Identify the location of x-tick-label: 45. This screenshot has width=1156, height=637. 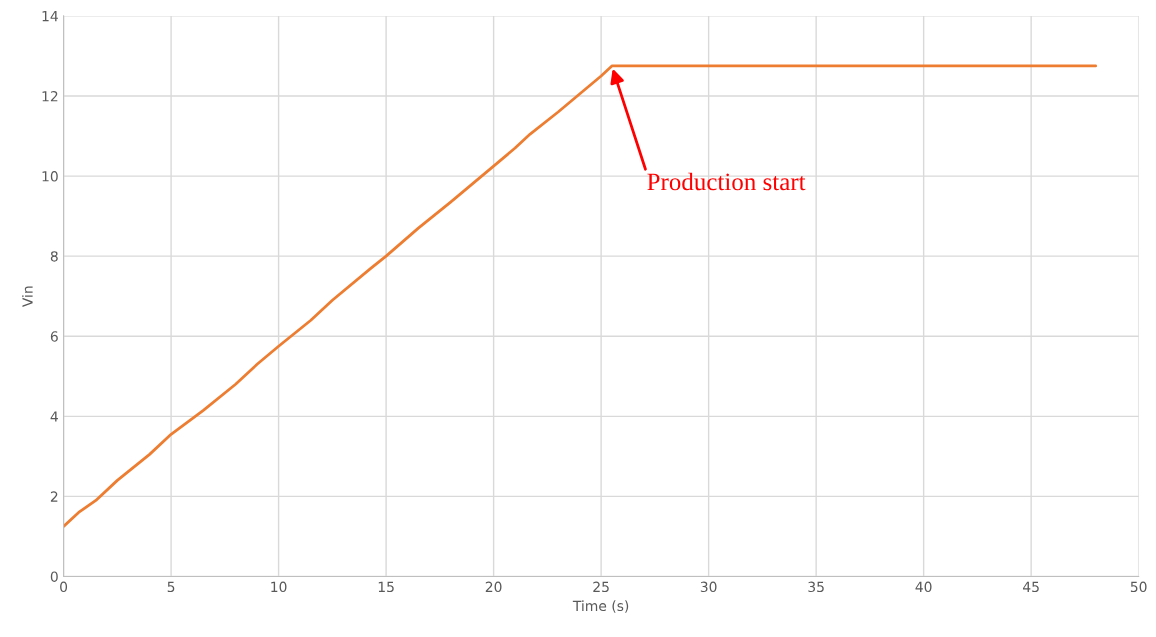
(1030, 587).